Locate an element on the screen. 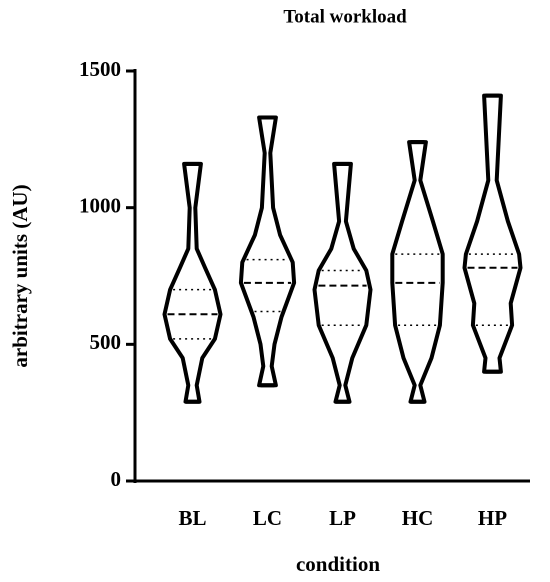  x-tick-label: HP is located at coordinates (492, 518).